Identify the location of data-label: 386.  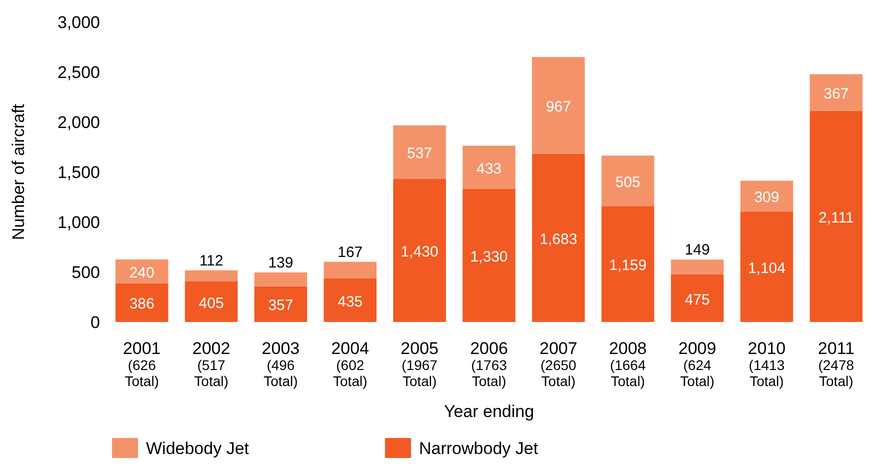
(141, 304).